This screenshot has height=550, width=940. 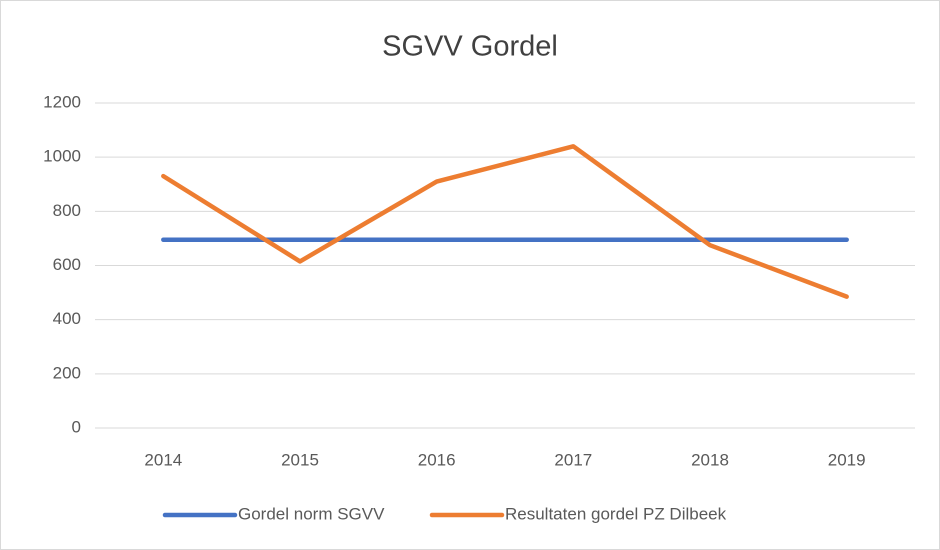 What do you see at coordinates (300, 459) in the screenshot?
I see `x-tick-label: 2015` at bounding box center [300, 459].